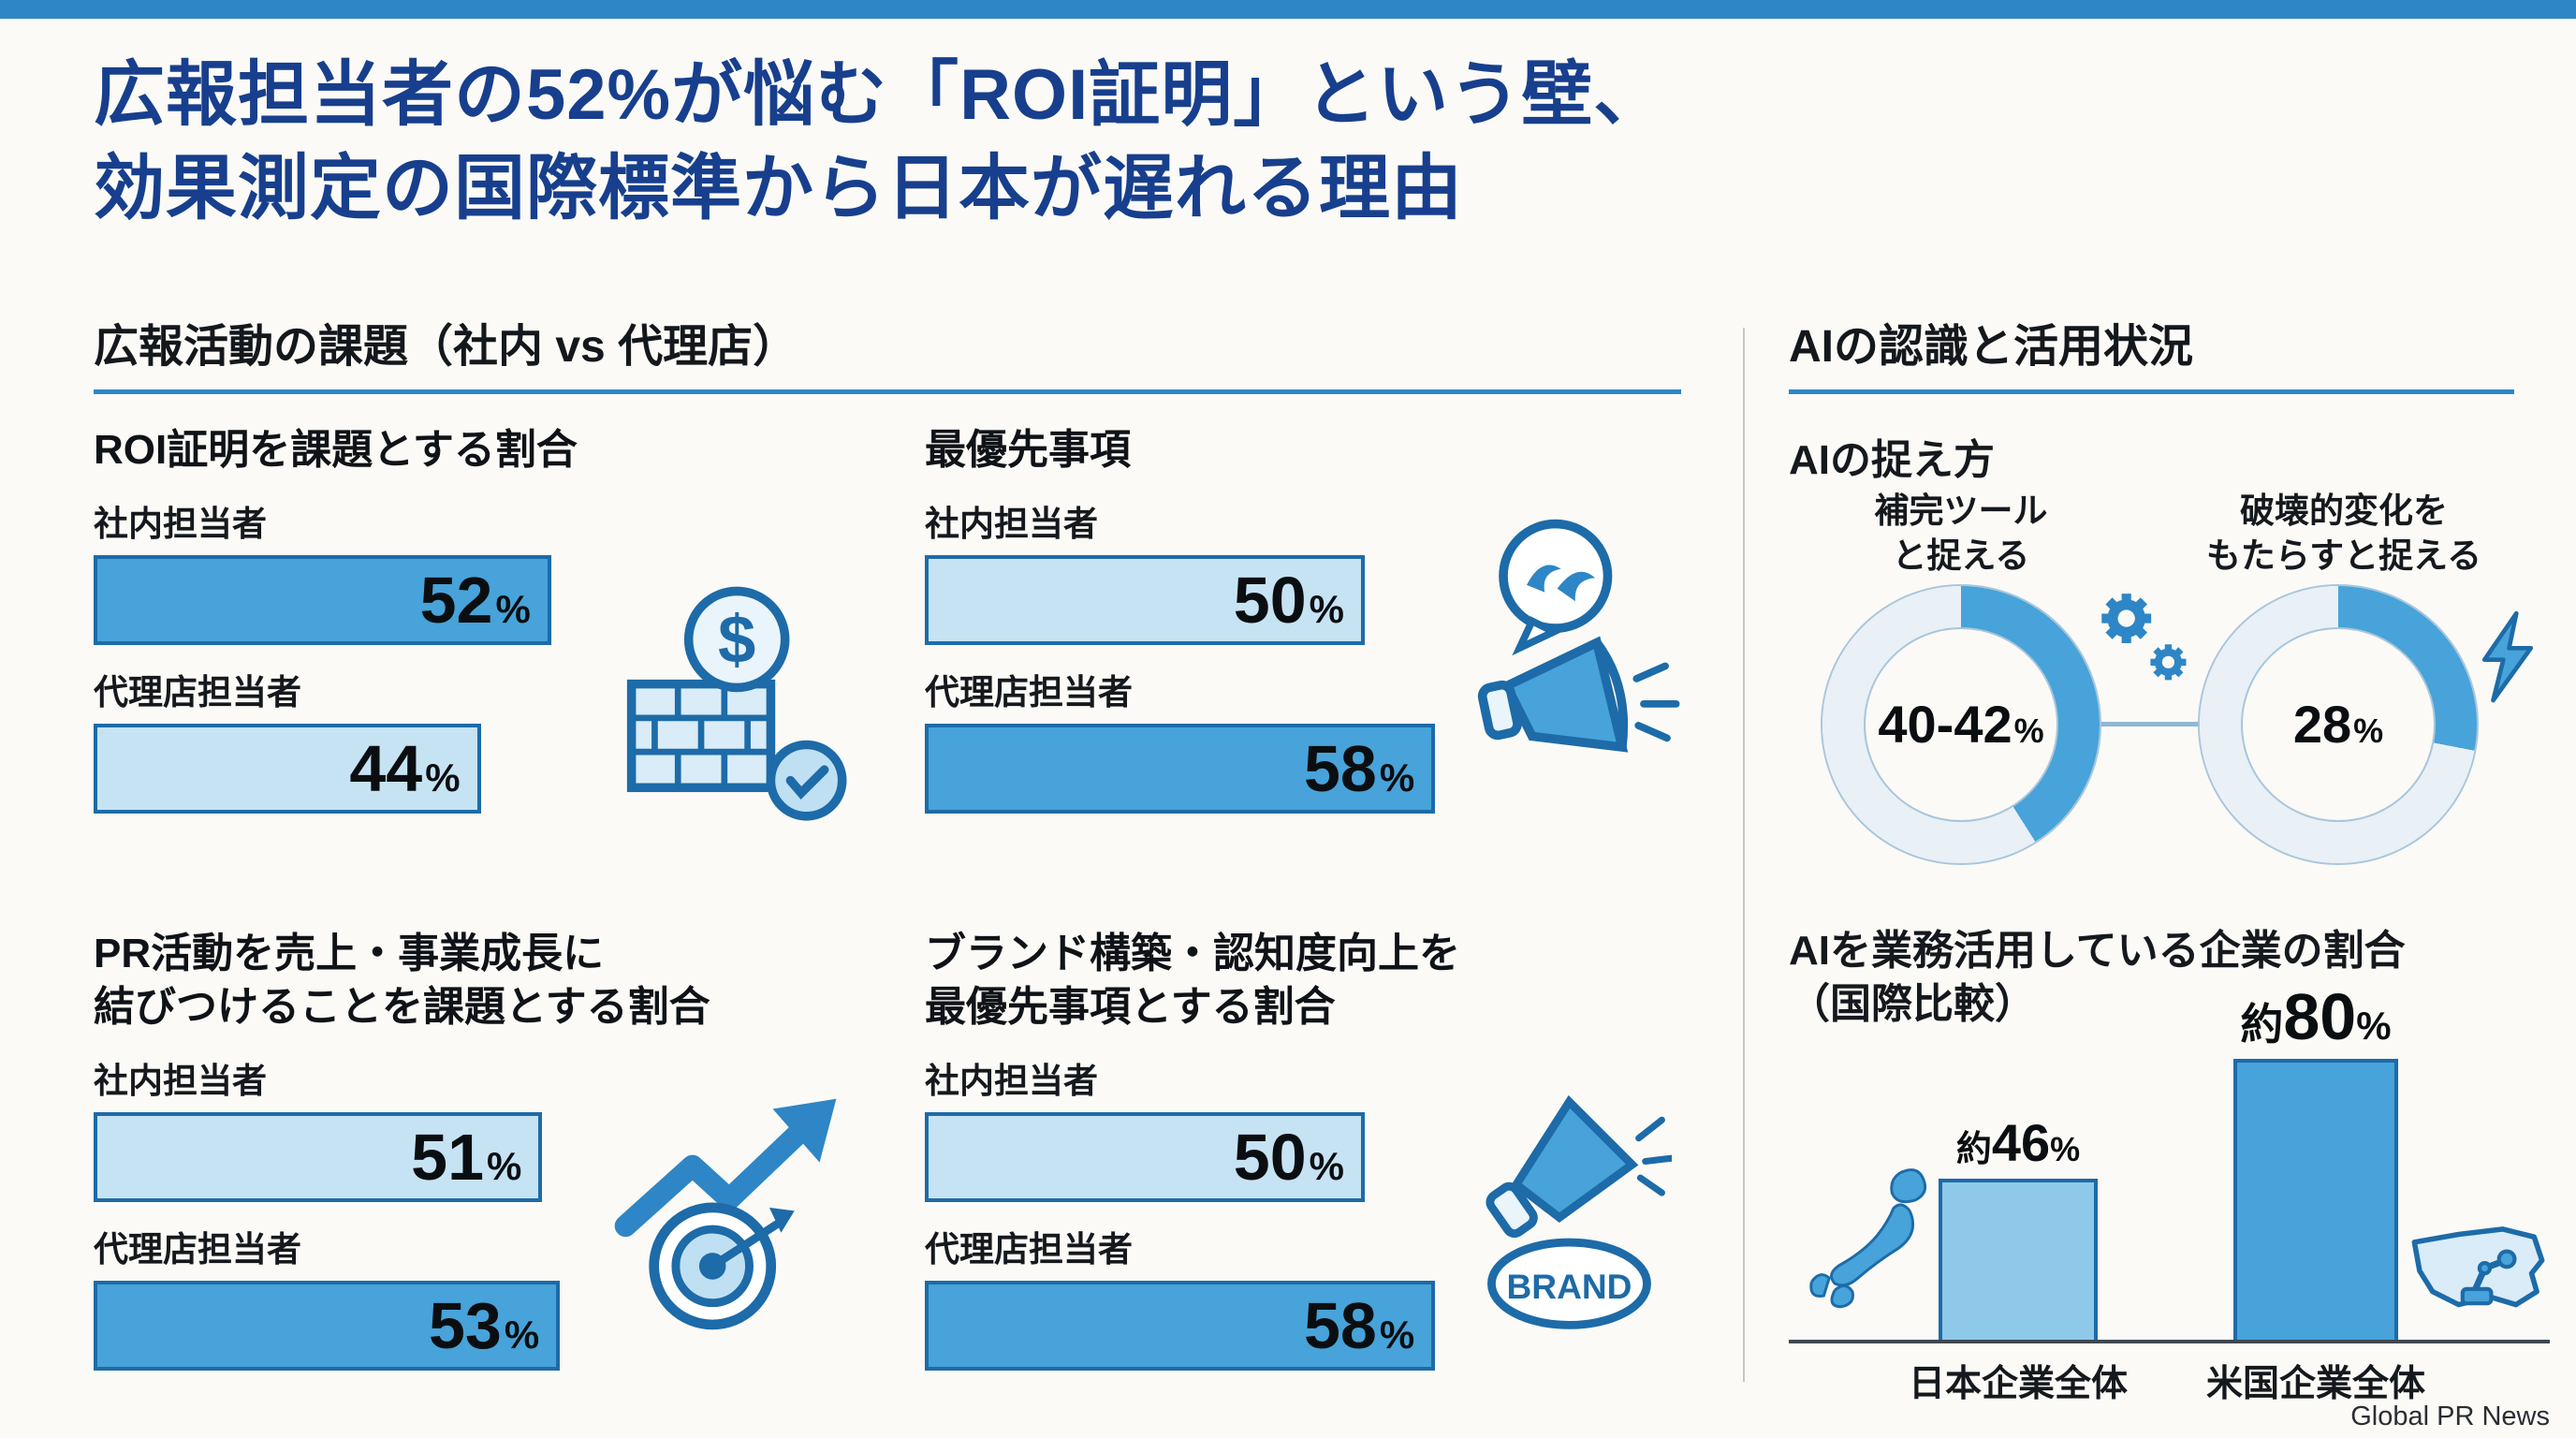 The width and height of the screenshot is (2576, 1438). What do you see at coordinates (318, 1157) in the screenshot?
I see `bar-internal: 51%` at bounding box center [318, 1157].